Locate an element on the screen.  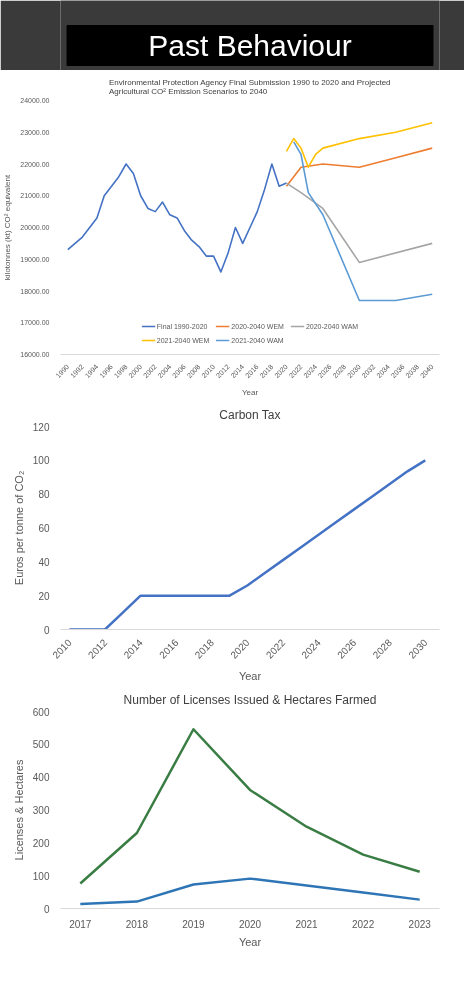
y-tick-label: 80 is located at coordinates (44, 495).